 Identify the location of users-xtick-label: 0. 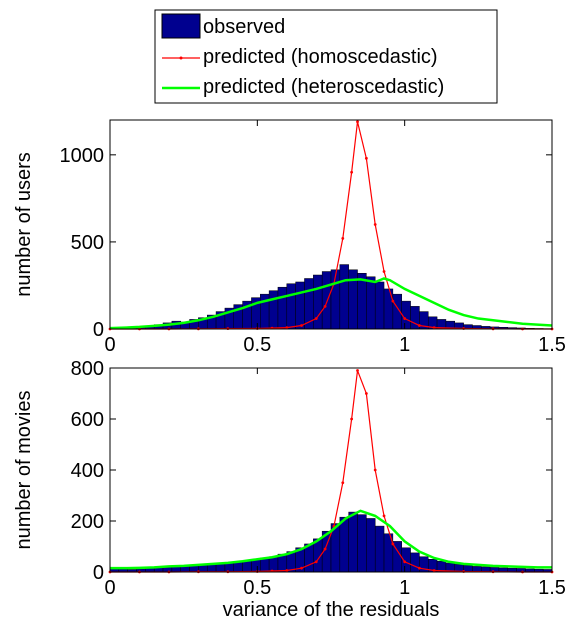
(109, 345).